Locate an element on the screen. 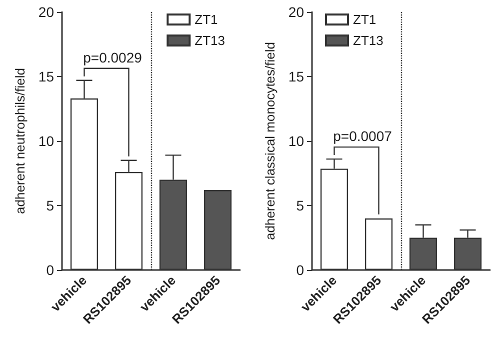 The width and height of the screenshot is (500, 362). annotation: p=0.0007 is located at coordinates (362, 136).